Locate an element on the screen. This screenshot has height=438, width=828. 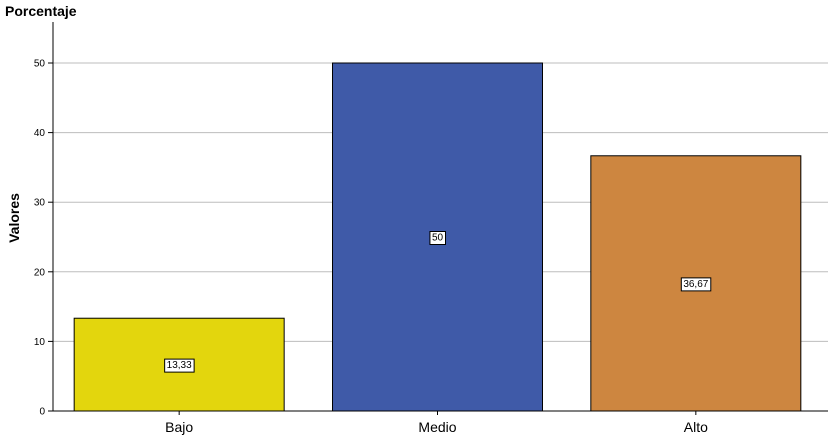
y-tick-label-40: 40 is located at coordinates (40, 133).